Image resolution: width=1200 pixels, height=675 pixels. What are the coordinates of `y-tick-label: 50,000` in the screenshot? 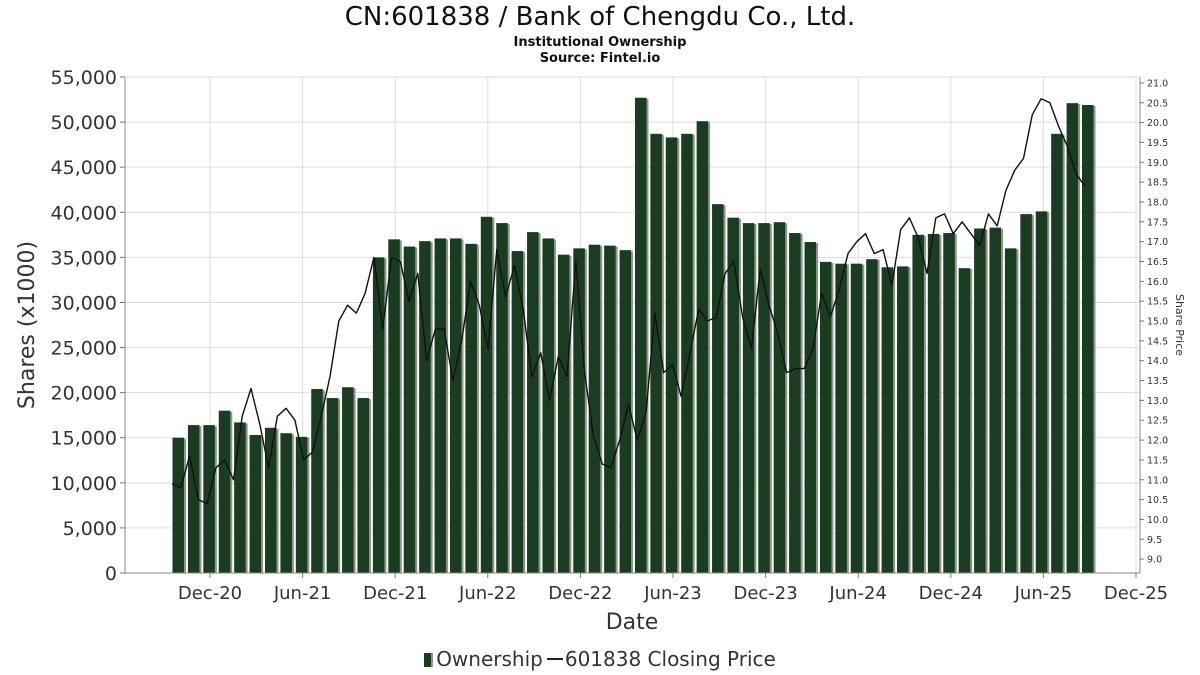 It's located at (84, 123).